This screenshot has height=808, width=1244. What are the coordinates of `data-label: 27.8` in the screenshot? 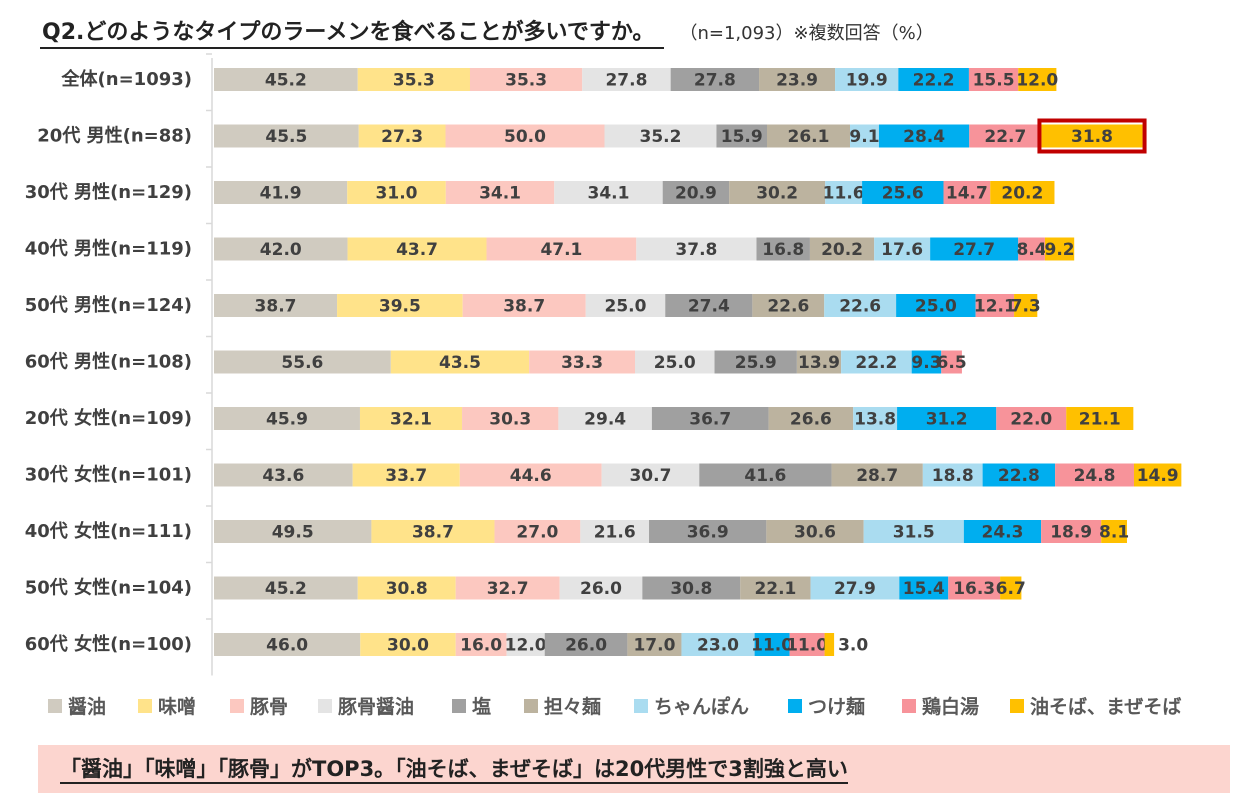 It's located at (626, 81).